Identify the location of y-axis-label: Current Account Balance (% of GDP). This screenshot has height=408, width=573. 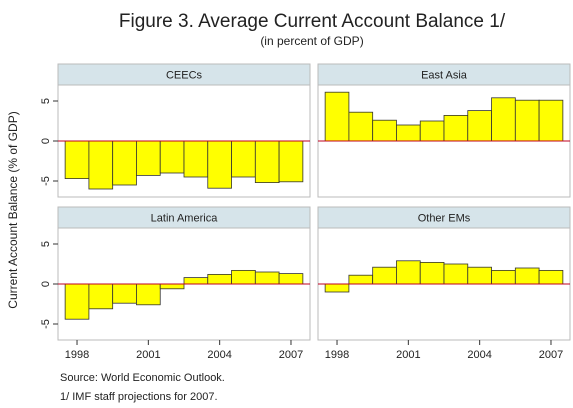
(13, 209).